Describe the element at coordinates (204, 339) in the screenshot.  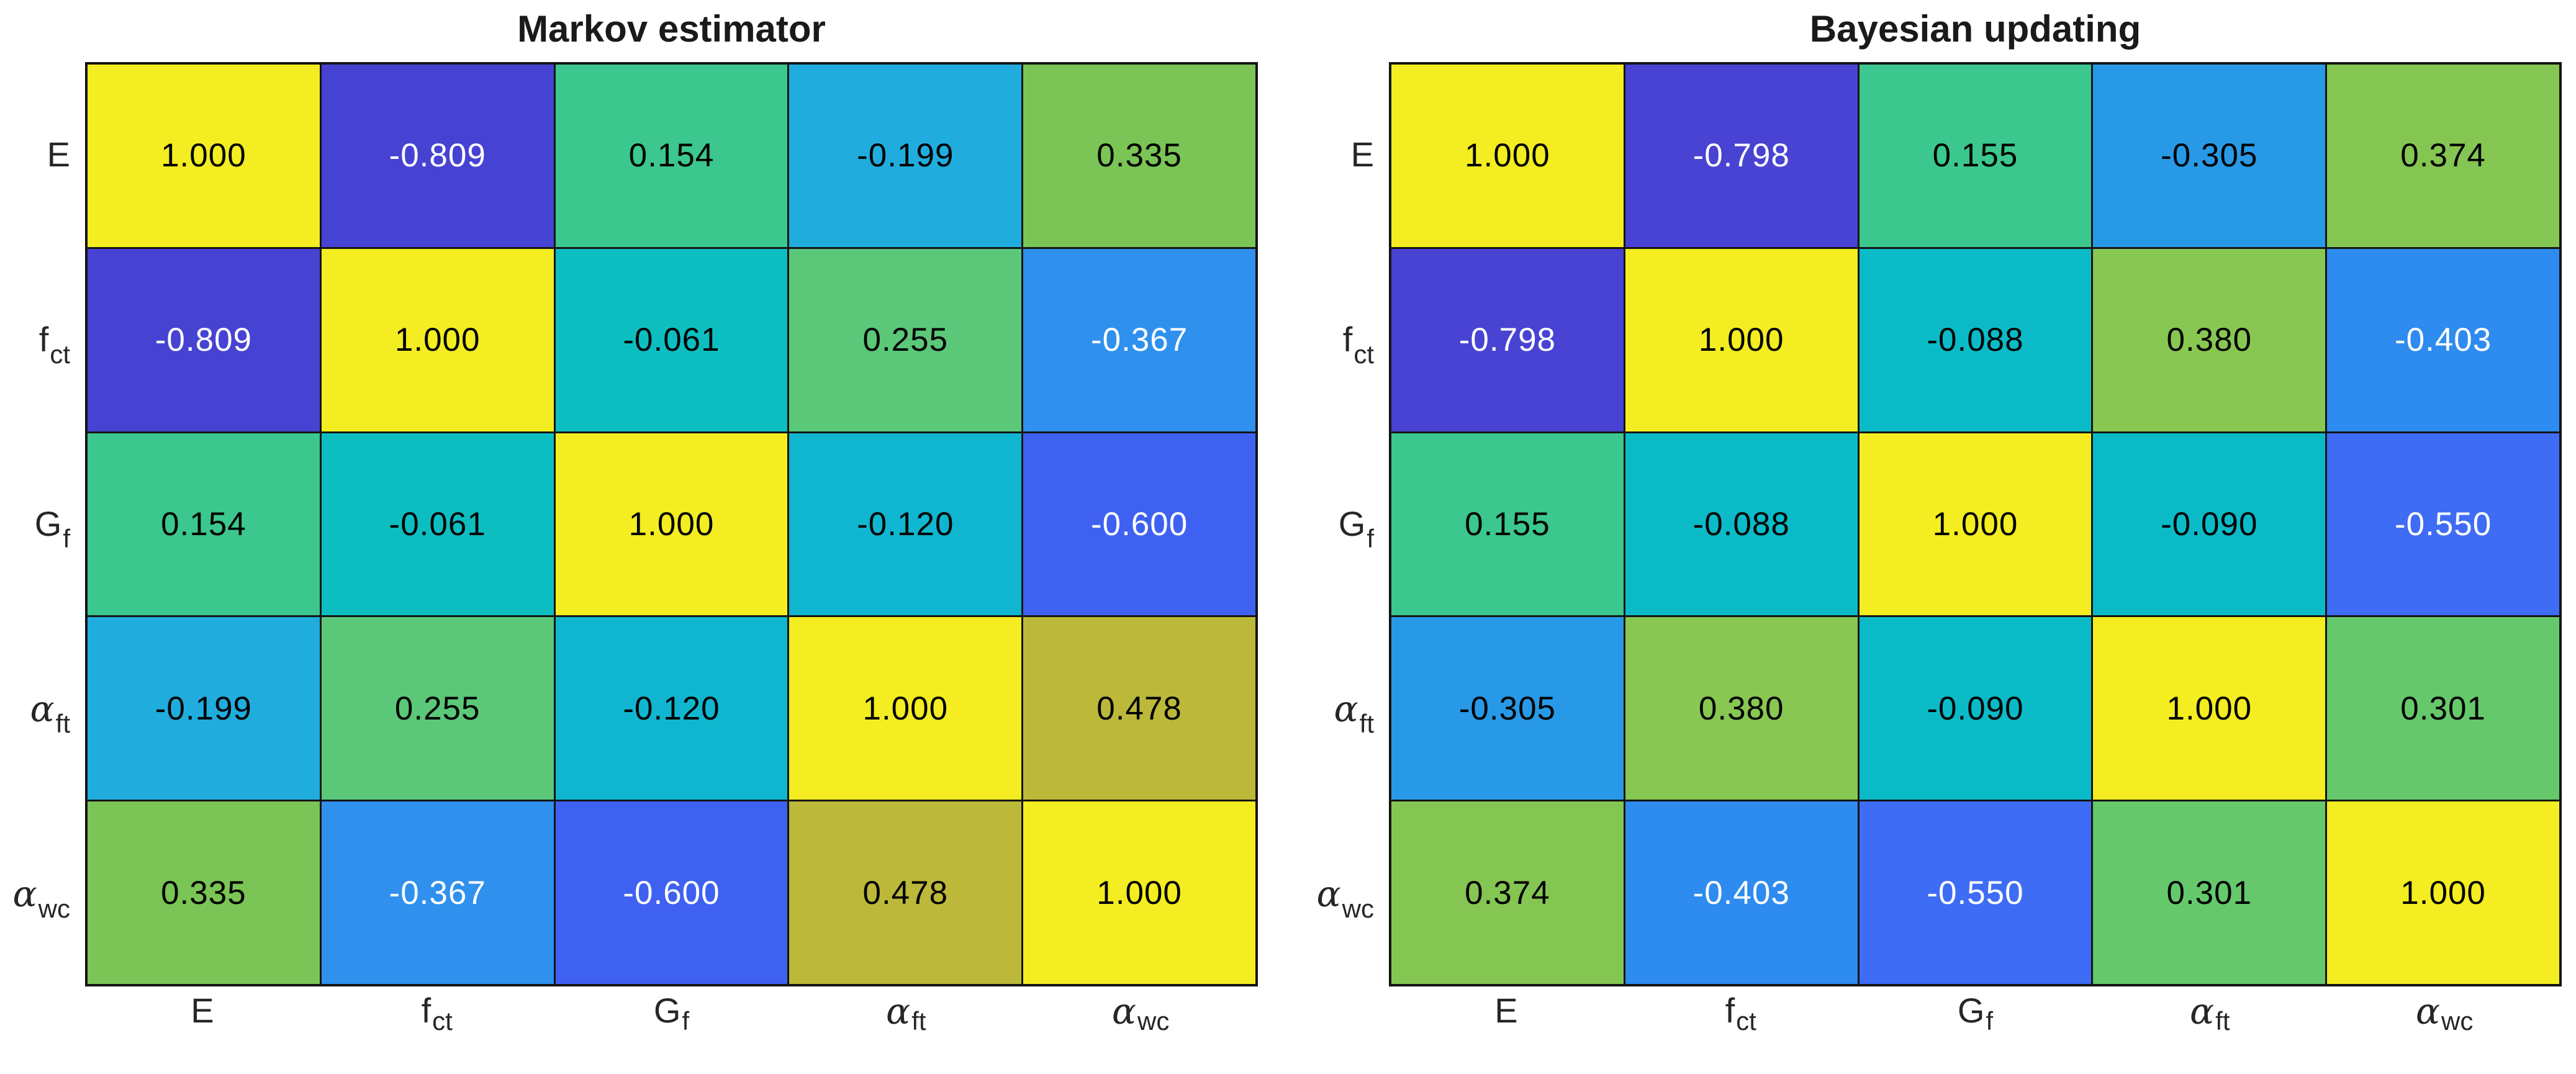
I see `heatmap-cell: -0.809` at that location.